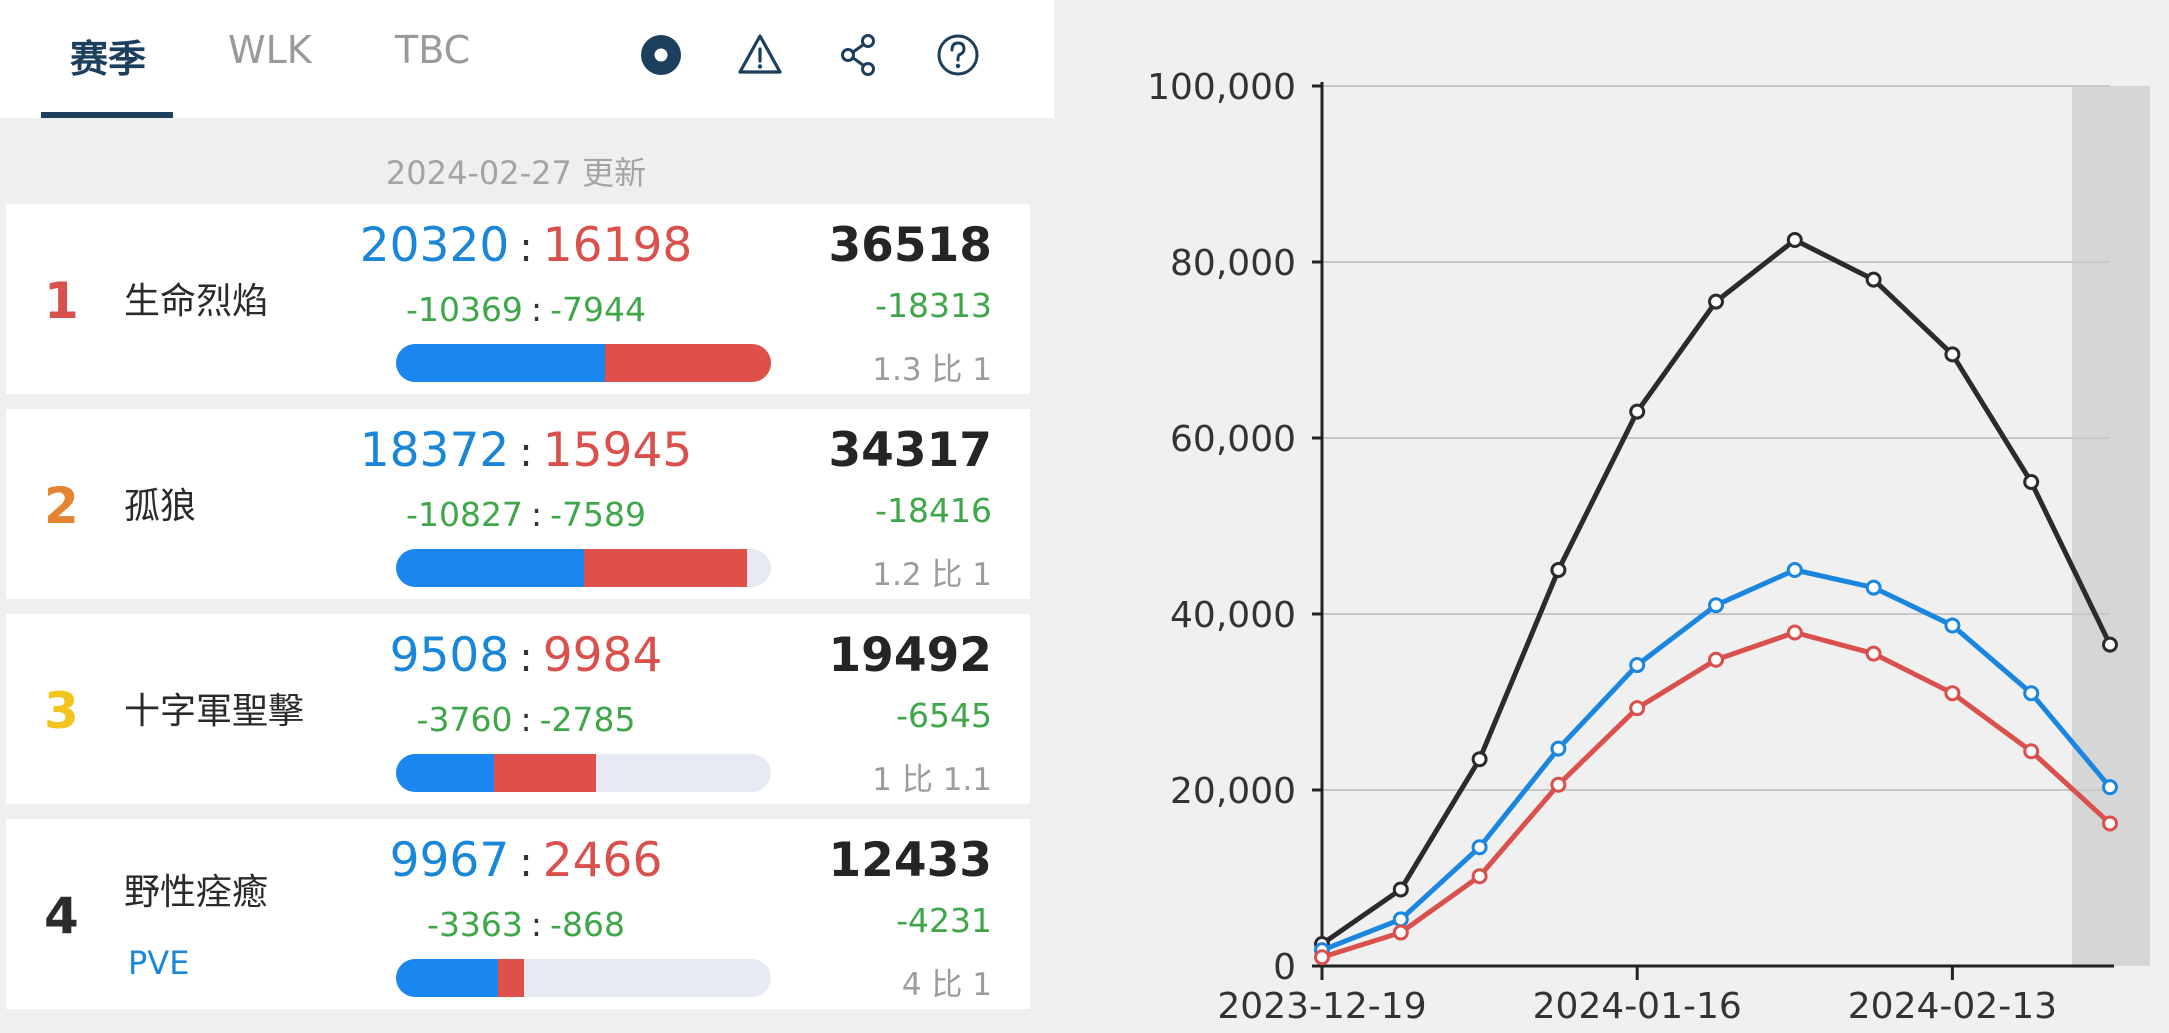  Describe the element at coordinates (108, 59) in the screenshot. I see `tab-season: 赛季` at that location.